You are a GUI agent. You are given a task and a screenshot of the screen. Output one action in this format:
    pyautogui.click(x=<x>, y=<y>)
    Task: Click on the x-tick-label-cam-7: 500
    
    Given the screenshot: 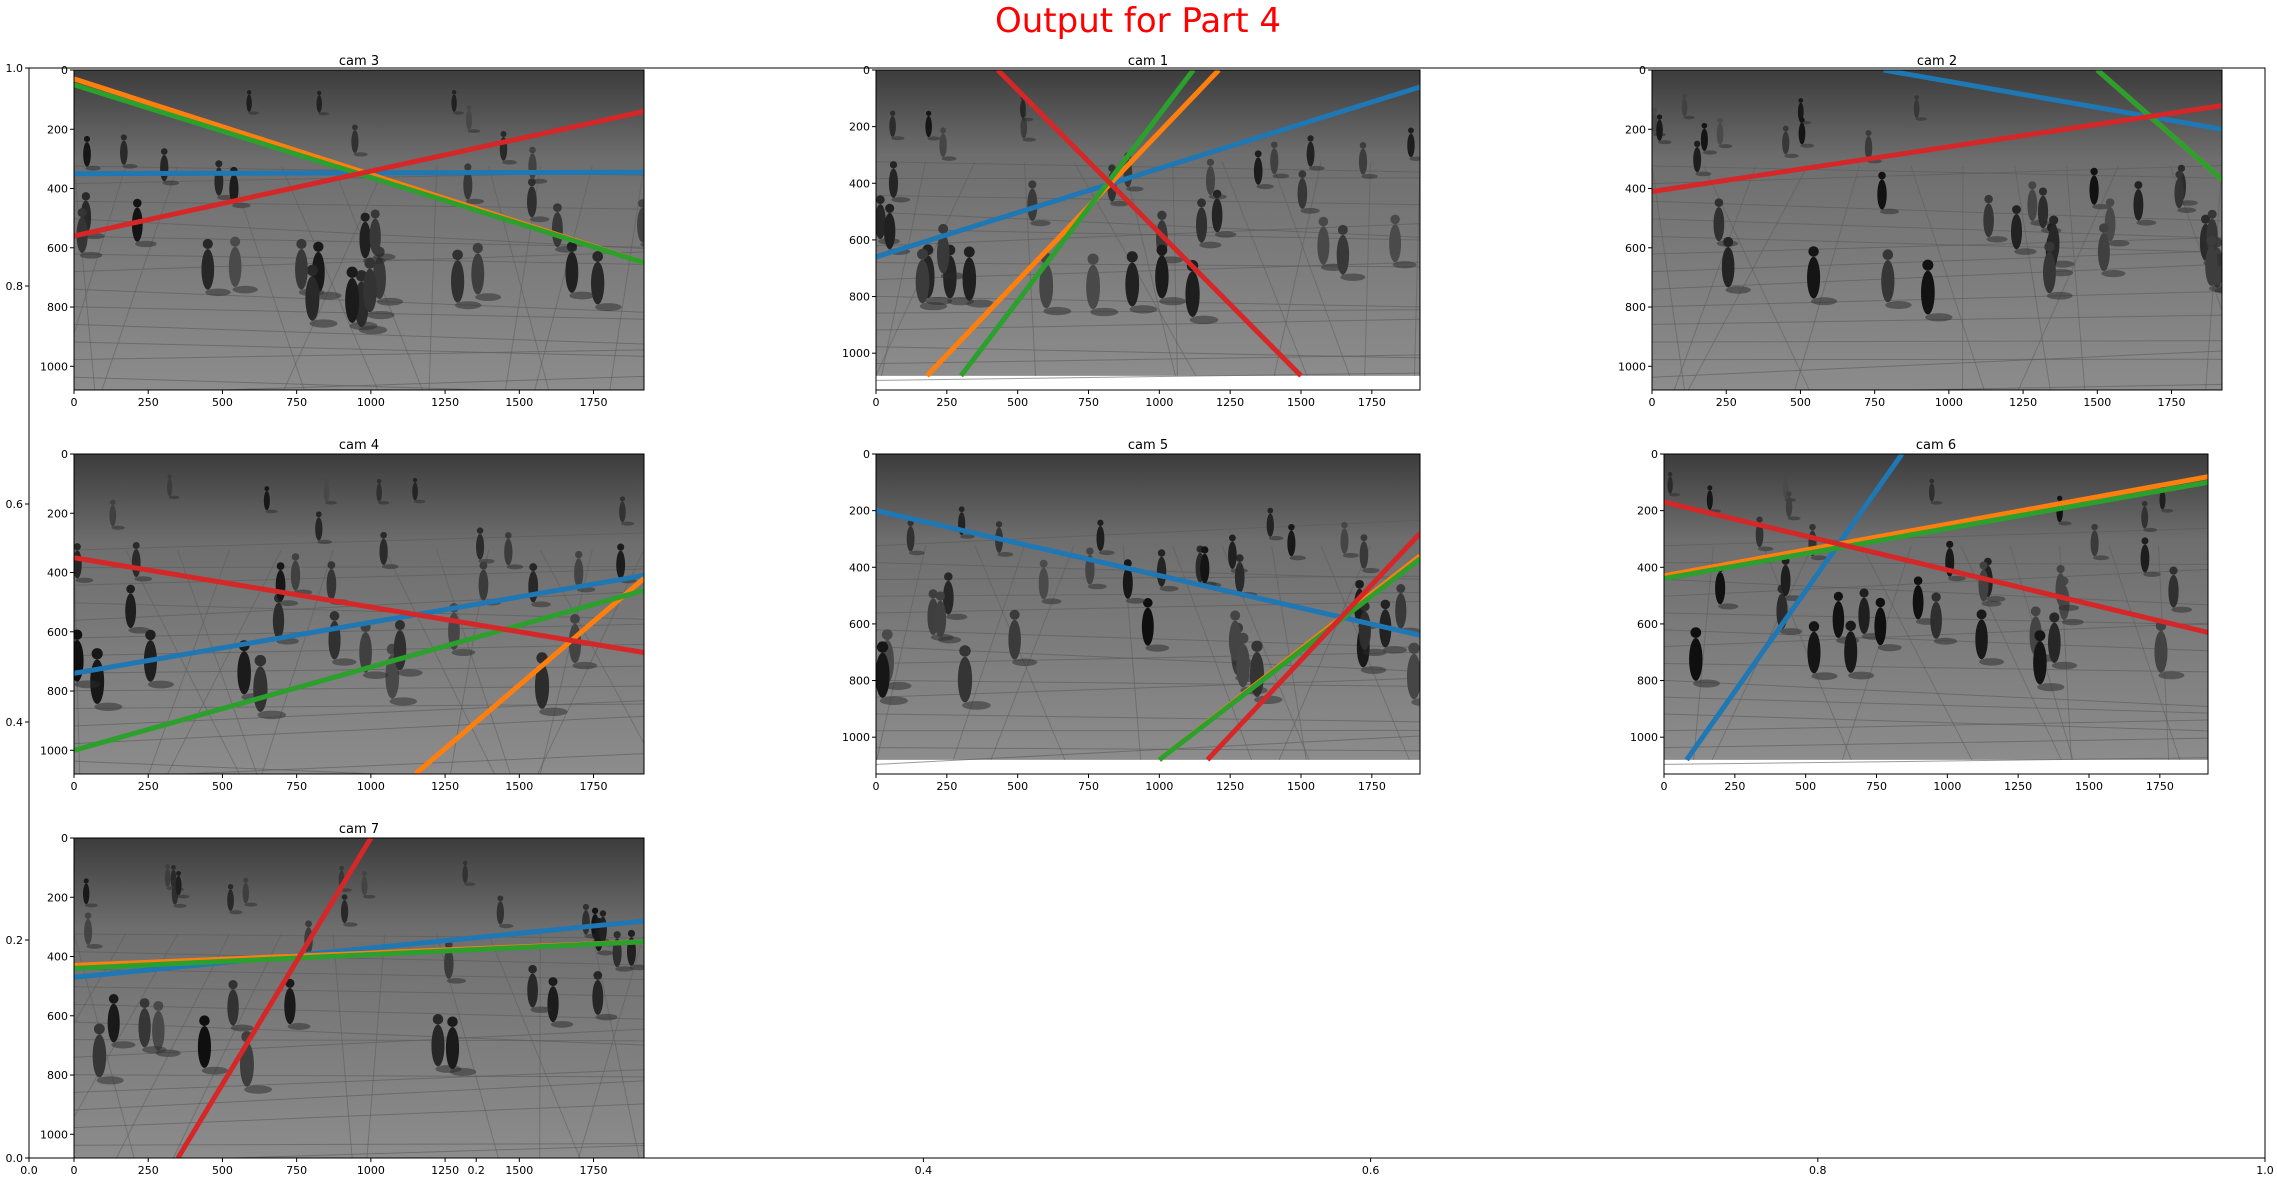 What is the action you would take?
    pyautogui.click(x=222, y=1170)
    